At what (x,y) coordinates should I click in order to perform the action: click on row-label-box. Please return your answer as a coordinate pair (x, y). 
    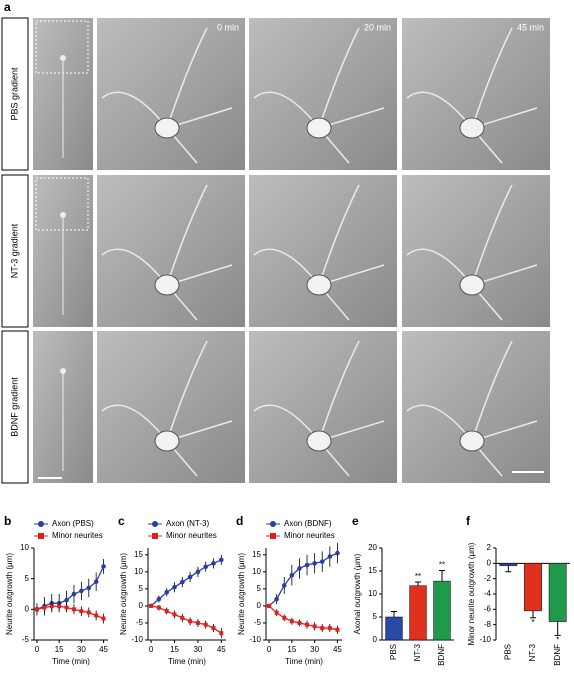
    Looking at the image, I should click on (15, 251).